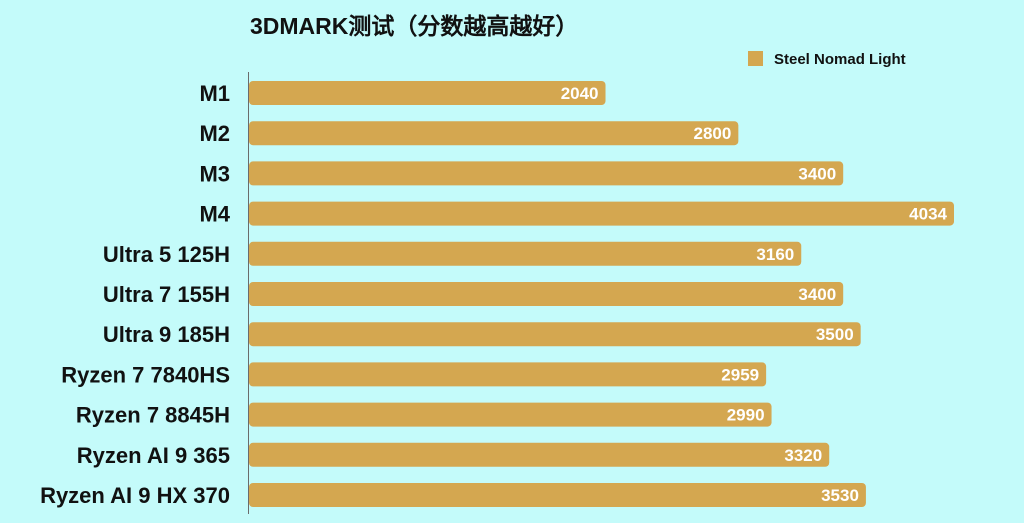 This screenshot has height=523, width=1024. I want to click on legend-label: Steel Nomad Light, so click(840, 59).